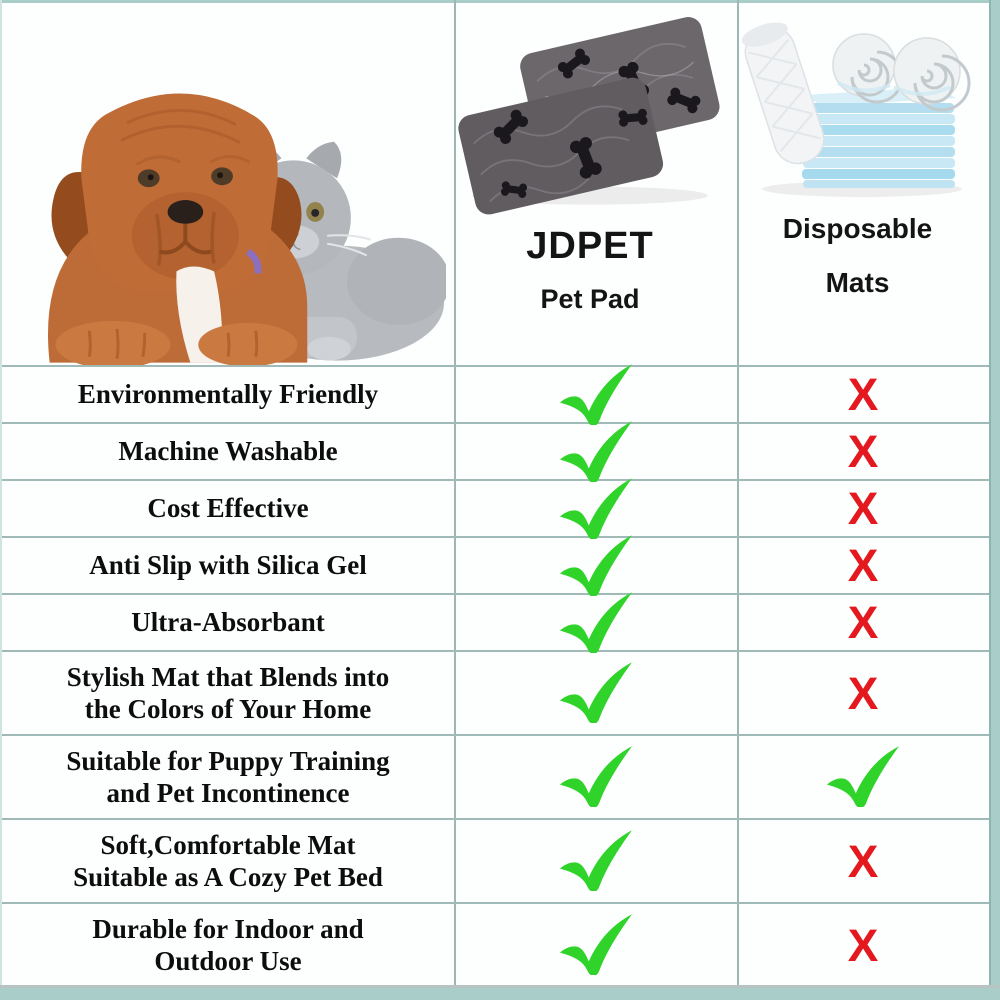  Describe the element at coordinates (590, 299) in the screenshot. I see `product-subname-jdpet: Pet Pad` at that location.